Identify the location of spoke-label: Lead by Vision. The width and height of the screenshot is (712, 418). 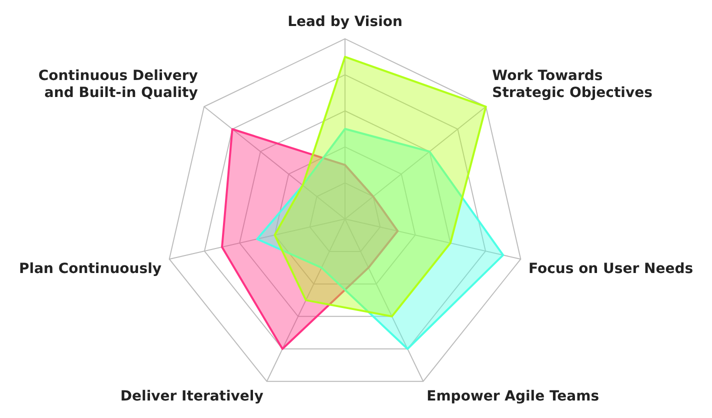
(345, 22).